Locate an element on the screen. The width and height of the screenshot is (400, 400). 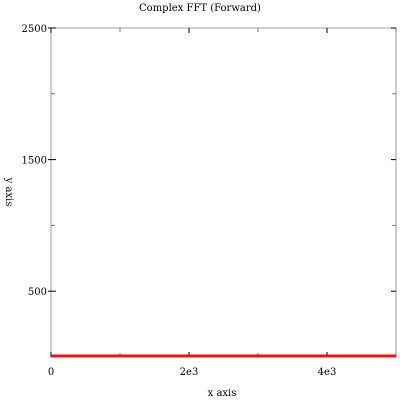
x-tick-label: 0 is located at coordinates (51, 372).